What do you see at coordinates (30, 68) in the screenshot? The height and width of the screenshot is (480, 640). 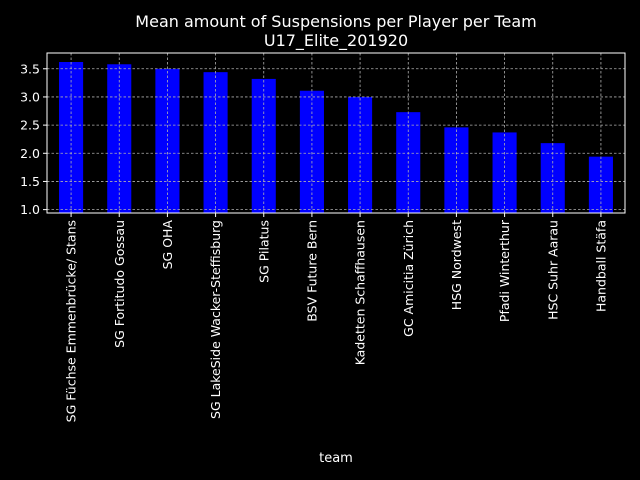 I see `y-tick-label: 3.5` at bounding box center [30, 68].